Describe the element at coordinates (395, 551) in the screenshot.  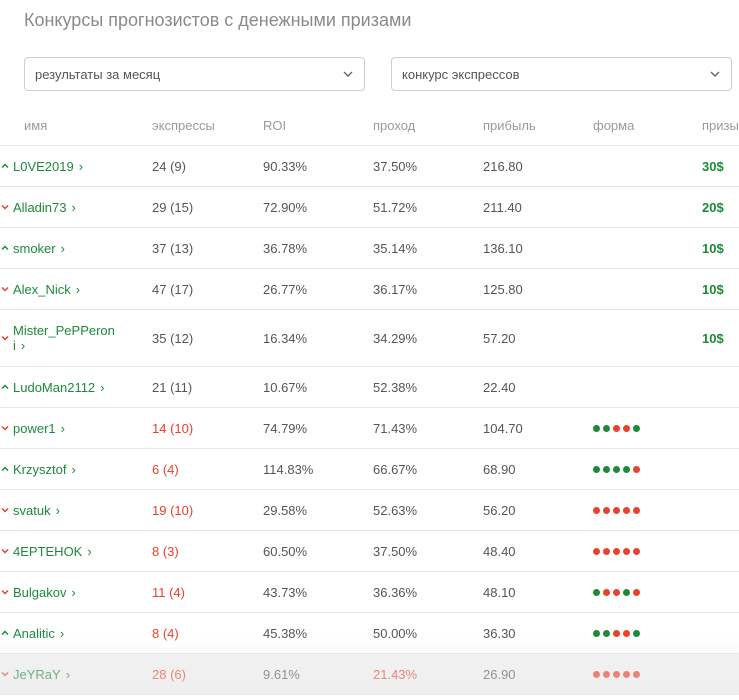
I see `pass-cell: 37.50%` at that location.